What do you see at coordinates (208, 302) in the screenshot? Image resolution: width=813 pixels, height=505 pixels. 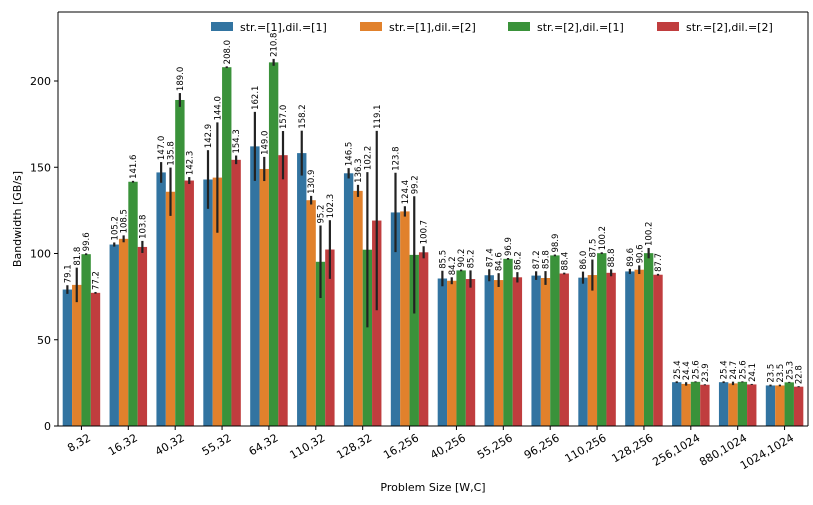 I see `bar-55,32-series-0` at bounding box center [208, 302].